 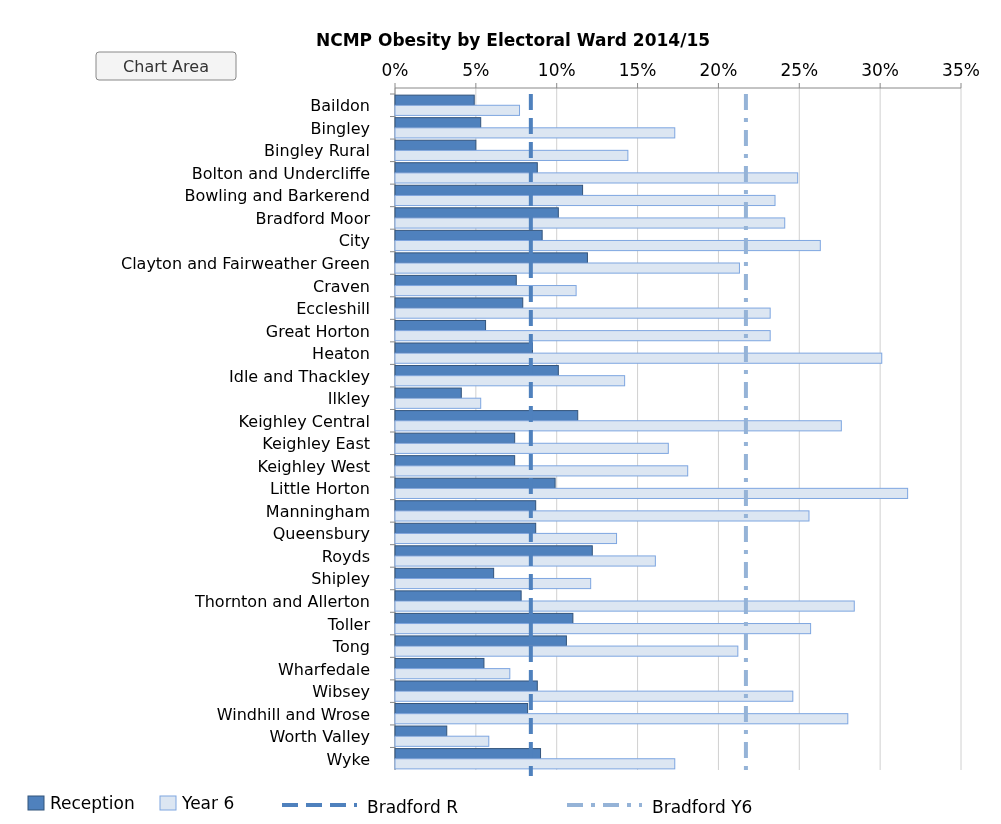 What do you see at coordinates (341, 692) in the screenshot?
I see `y-tick-label: Wibsey` at bounding box center [341, 692].